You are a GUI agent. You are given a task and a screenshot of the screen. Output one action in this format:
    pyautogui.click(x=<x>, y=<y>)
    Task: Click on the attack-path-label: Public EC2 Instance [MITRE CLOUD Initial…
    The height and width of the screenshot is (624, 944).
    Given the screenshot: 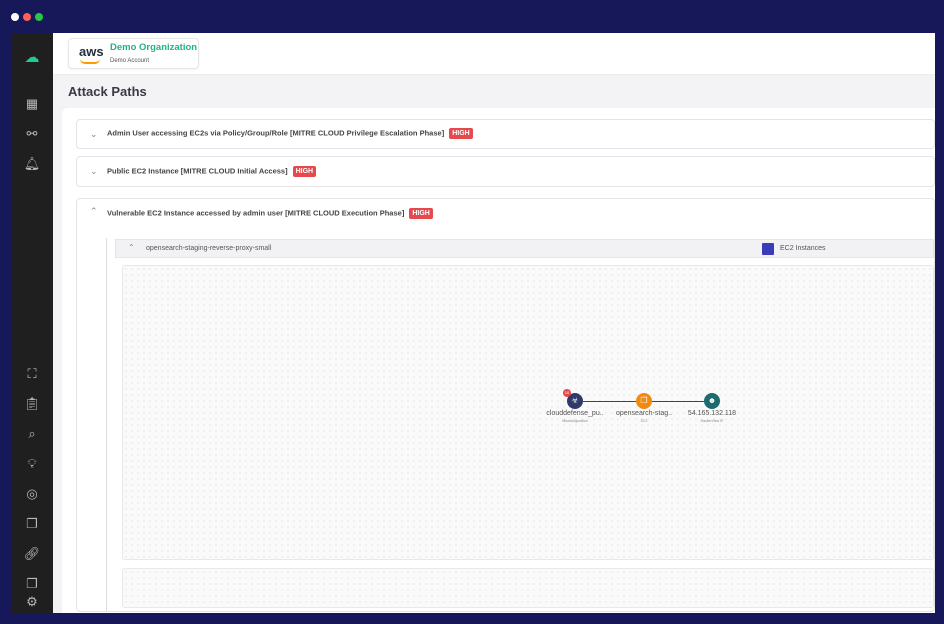 What is the action you would take?
    pyautogui.click(x=197, y=171)
    